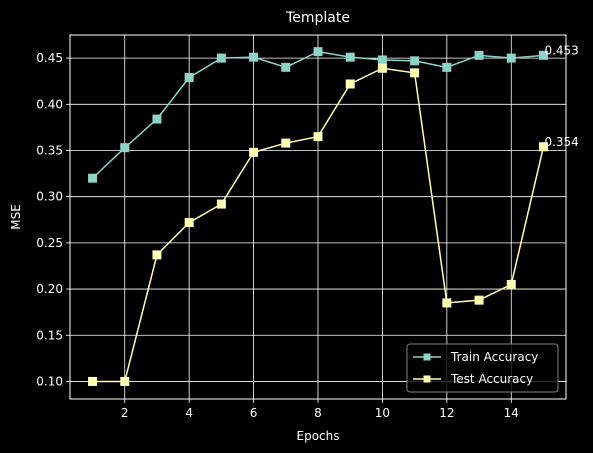 The height and width of the screenshot is (453, 593). What do you see at coordinates (446, 413) in the screenshot?
I see `x-tick-label: 12` at bounding box center [446, 413].